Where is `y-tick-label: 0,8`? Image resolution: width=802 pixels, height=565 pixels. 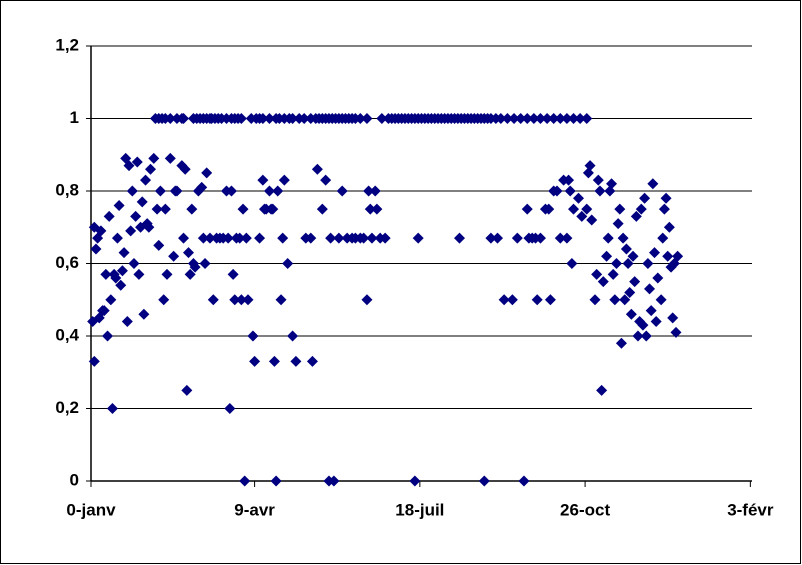
y-tick-label: 0,8 is located at coordinates (67, 189).